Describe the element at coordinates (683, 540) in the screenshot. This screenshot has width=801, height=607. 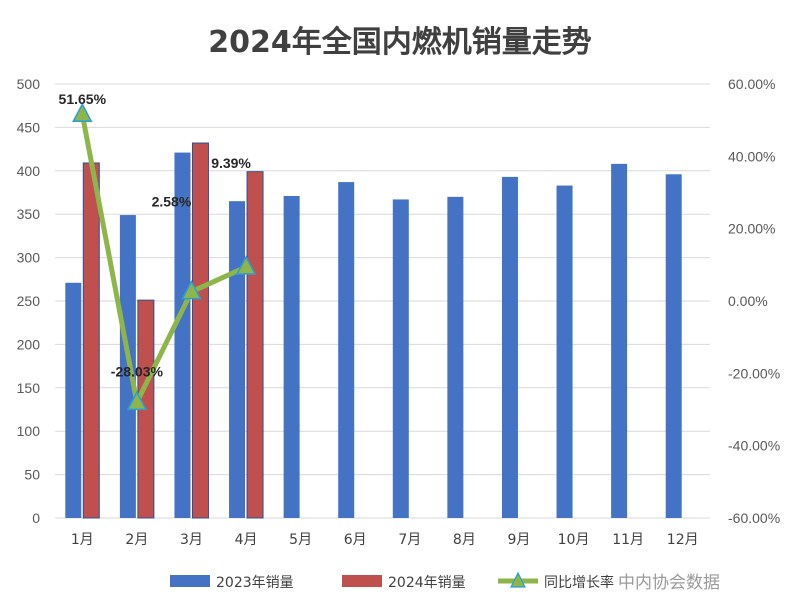
I see `x-tick-label: 12月` at that location.